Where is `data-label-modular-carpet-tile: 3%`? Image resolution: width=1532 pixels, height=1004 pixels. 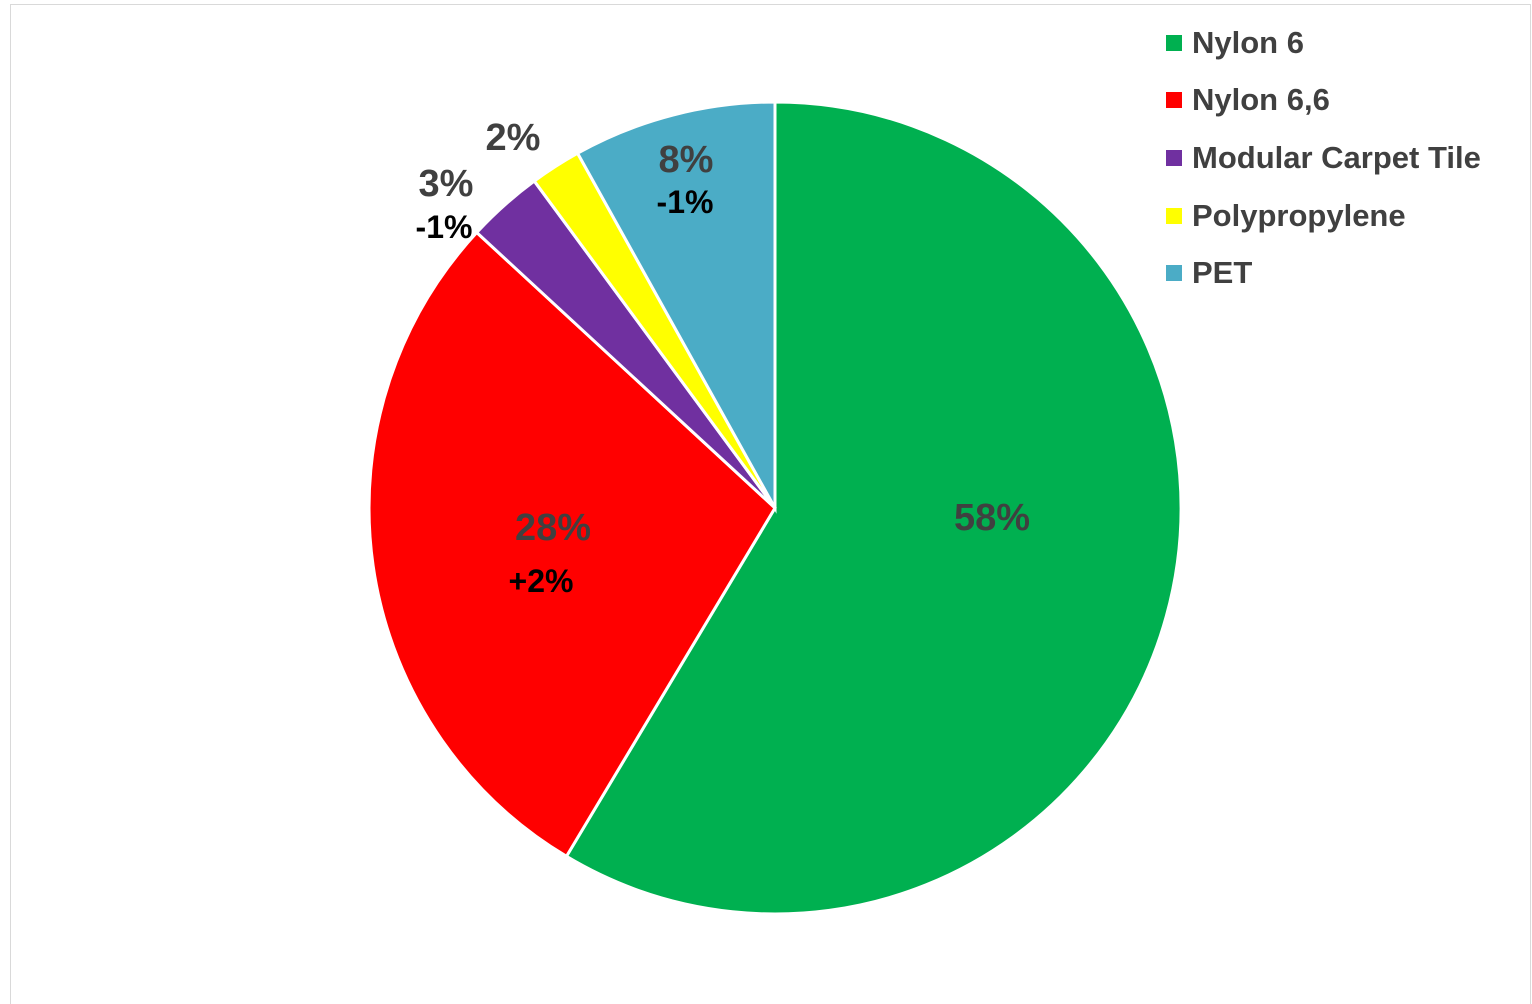 data-label-modular-carpet-tile: 3% is located at coordinates (446, 184).